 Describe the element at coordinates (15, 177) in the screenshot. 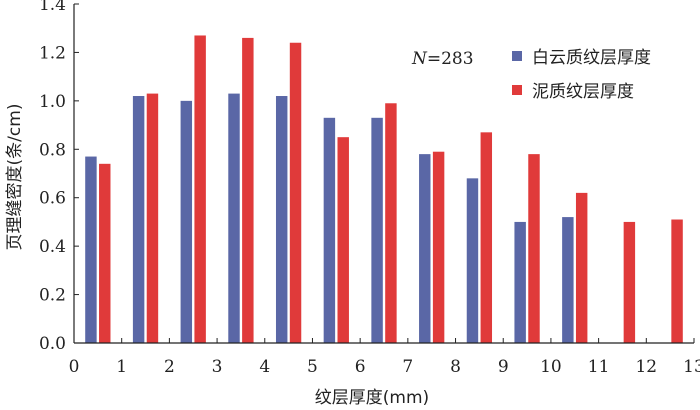

I see `y-axis-title: 页理缝密度(条/cm)` at that location.